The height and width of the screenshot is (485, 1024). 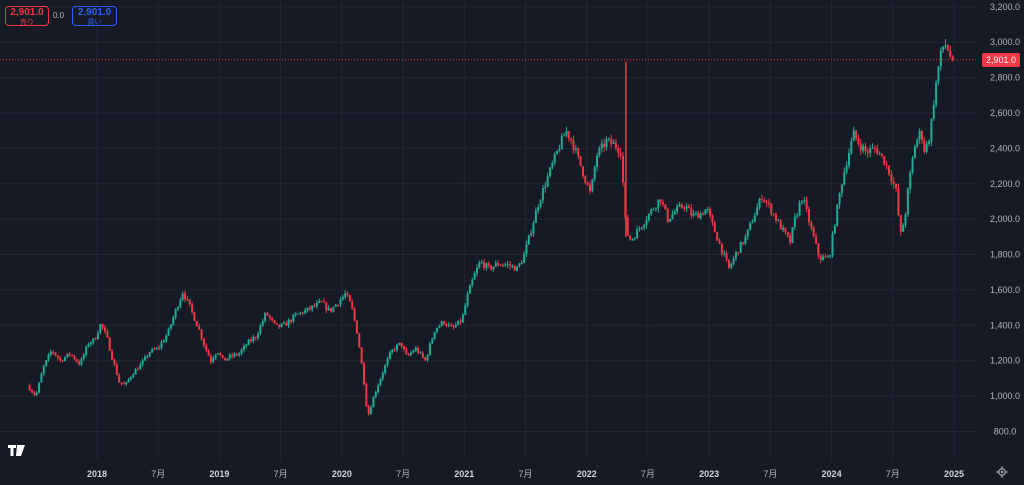 I want to click on x-tick-label: 7月, so click(x=281, y=474).